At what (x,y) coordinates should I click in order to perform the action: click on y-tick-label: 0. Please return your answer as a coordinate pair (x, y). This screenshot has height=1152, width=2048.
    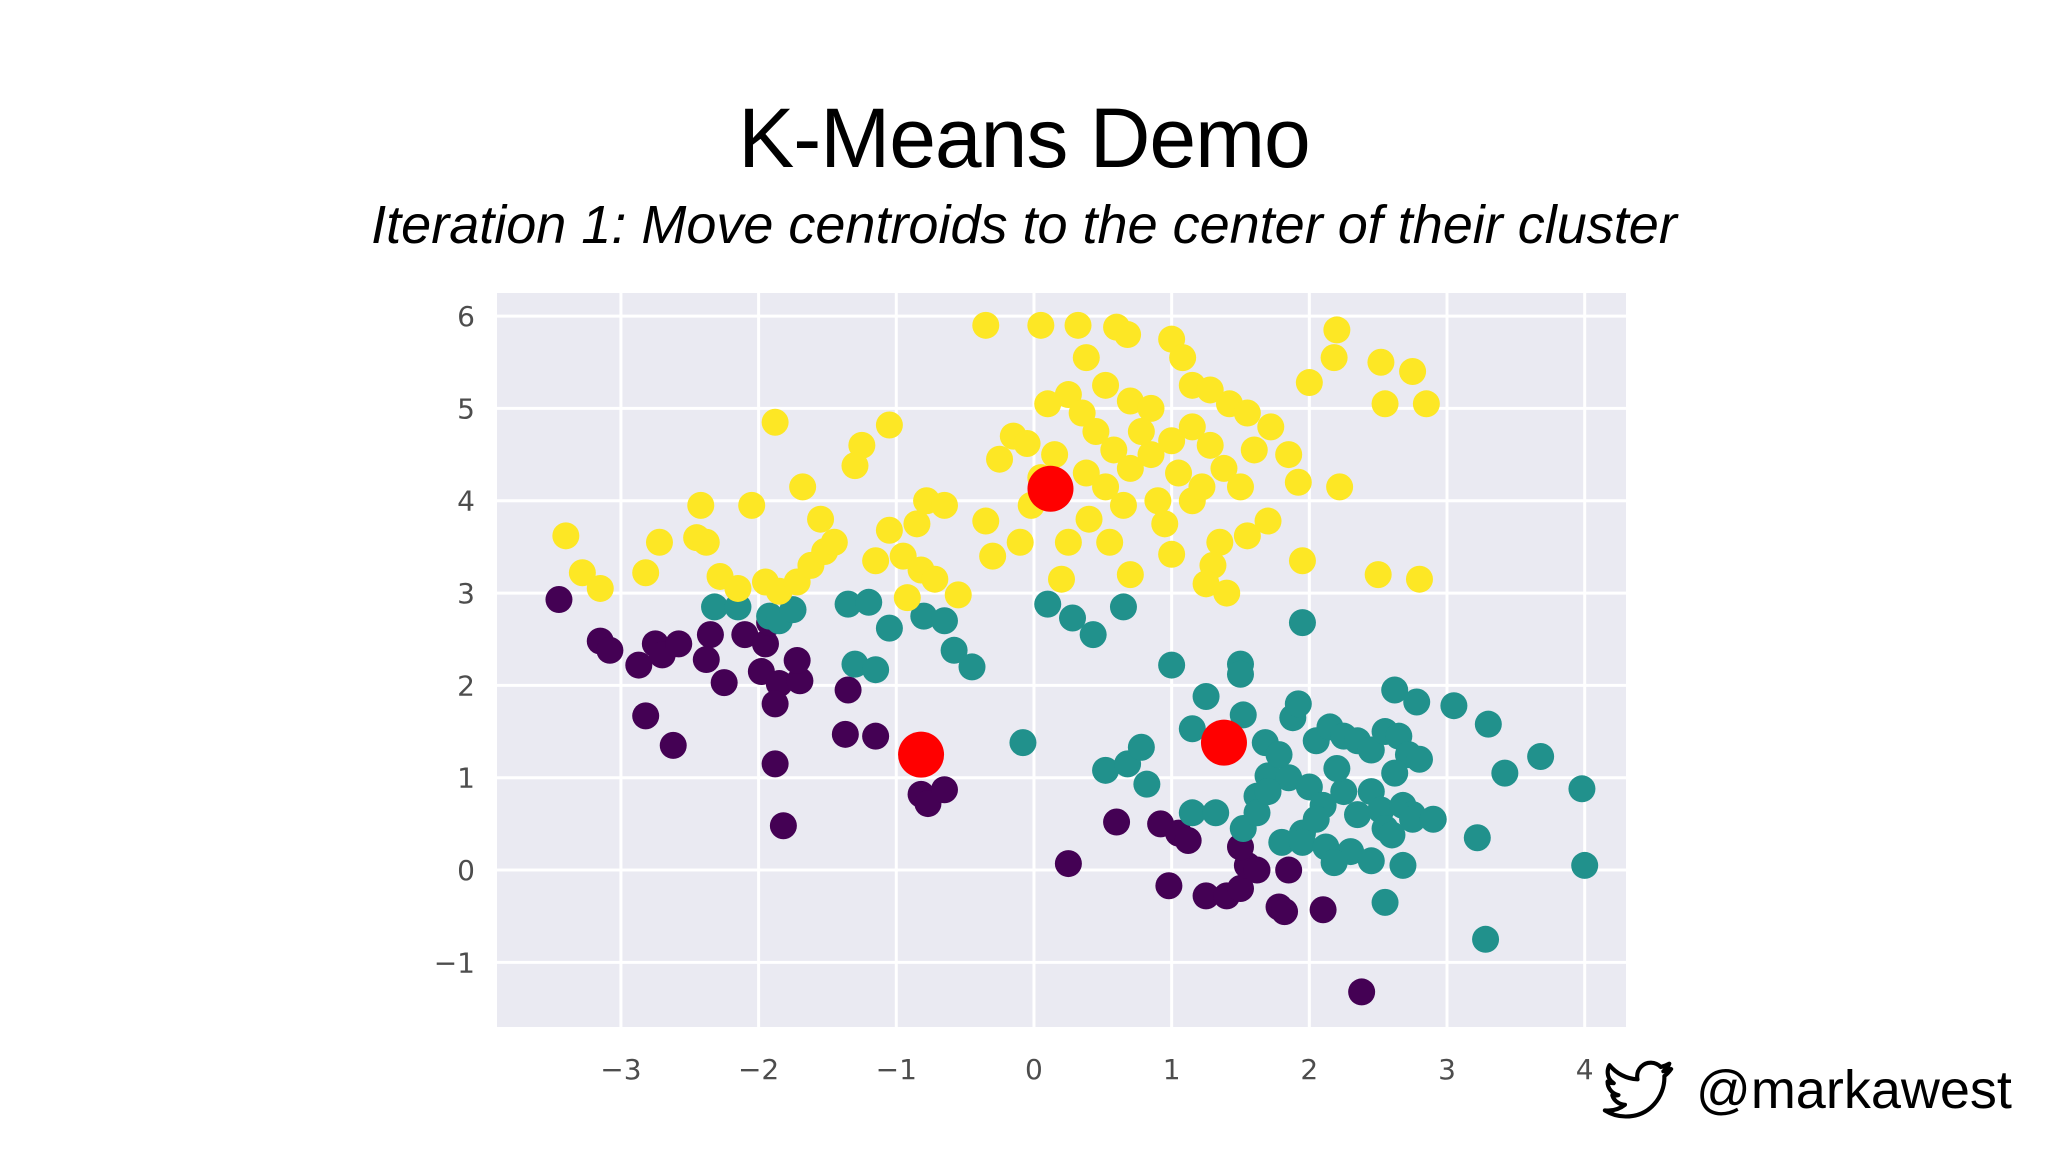
    Looking at the image, I should click on (466, 870).